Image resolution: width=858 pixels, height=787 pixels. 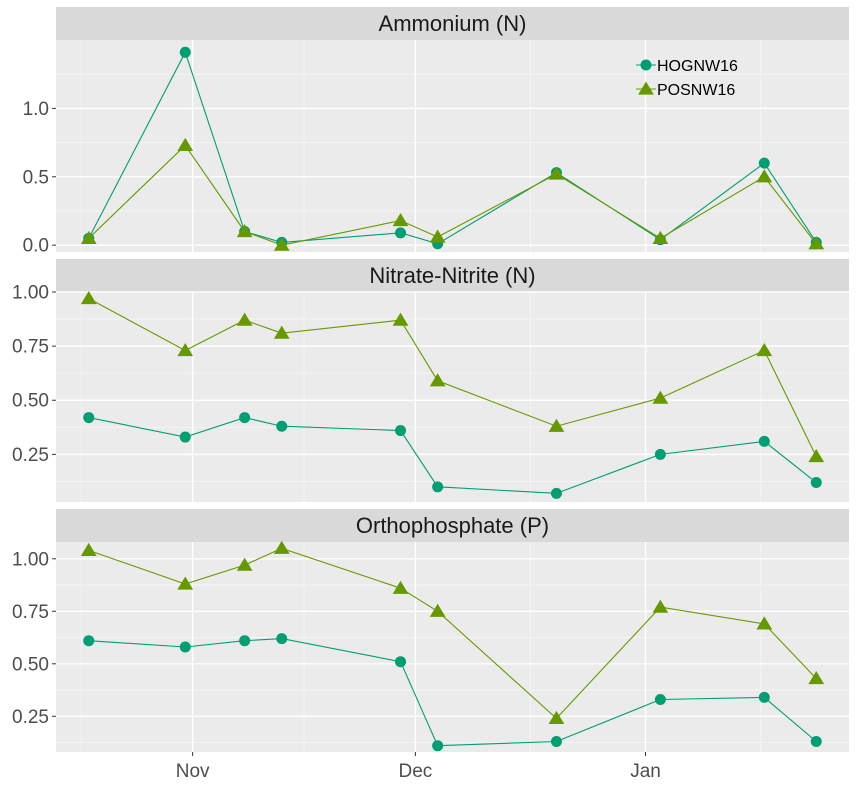 What do you see at coordinates (36, 246) in the screenshot?
I see `y-tick-label: 0.0` at bounding box center [36, 246].